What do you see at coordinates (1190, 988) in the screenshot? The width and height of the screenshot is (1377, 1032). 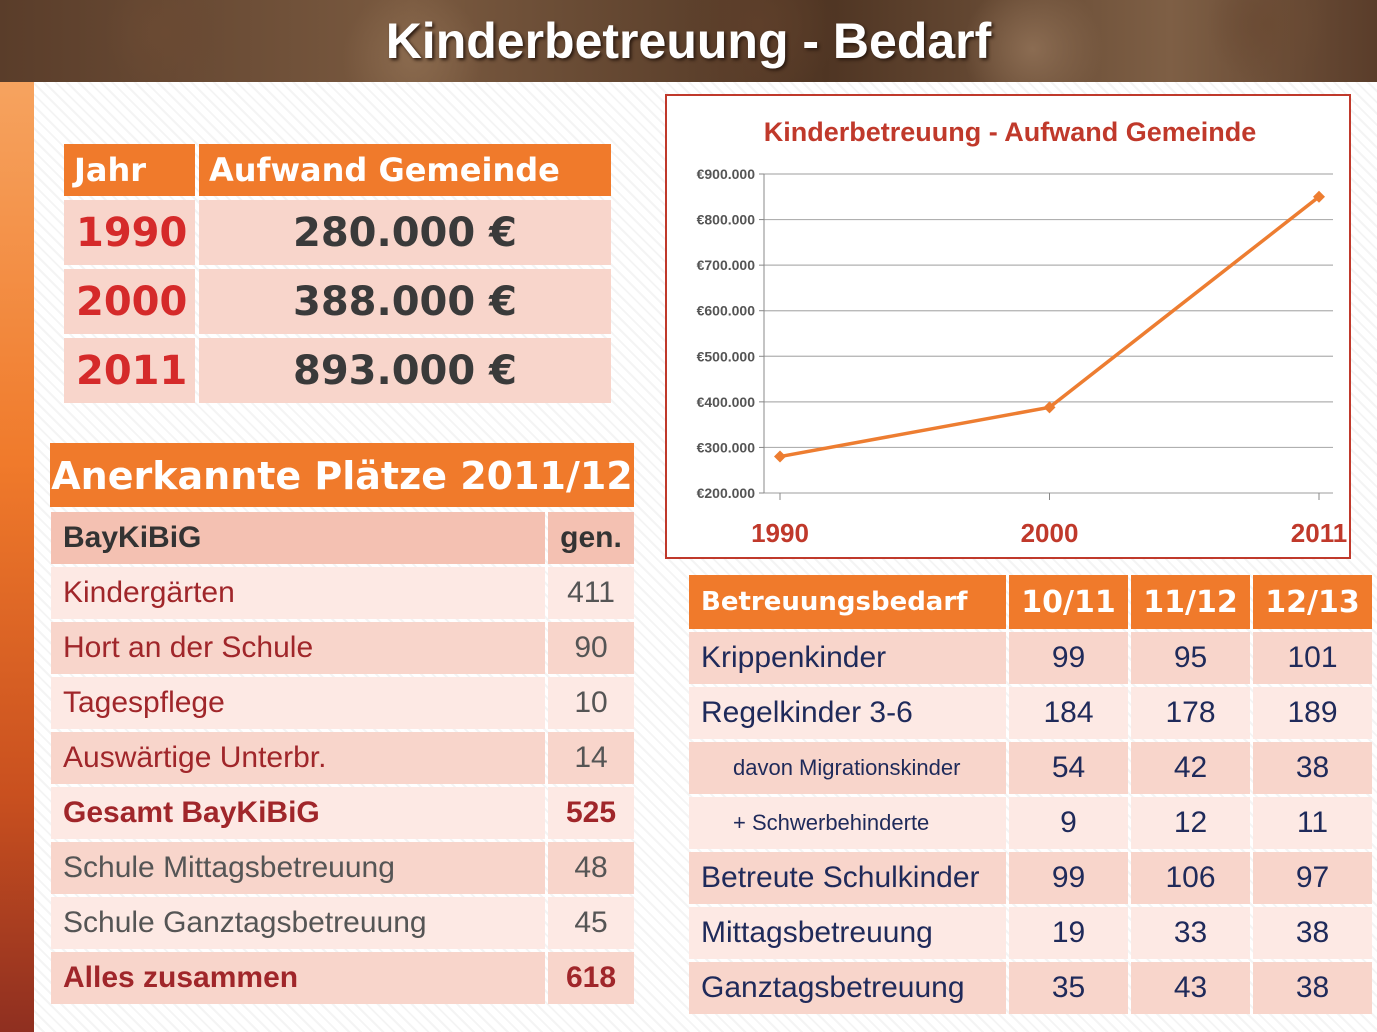 I see `bedarf-cell: 43` at bounding box center [1190, 988].